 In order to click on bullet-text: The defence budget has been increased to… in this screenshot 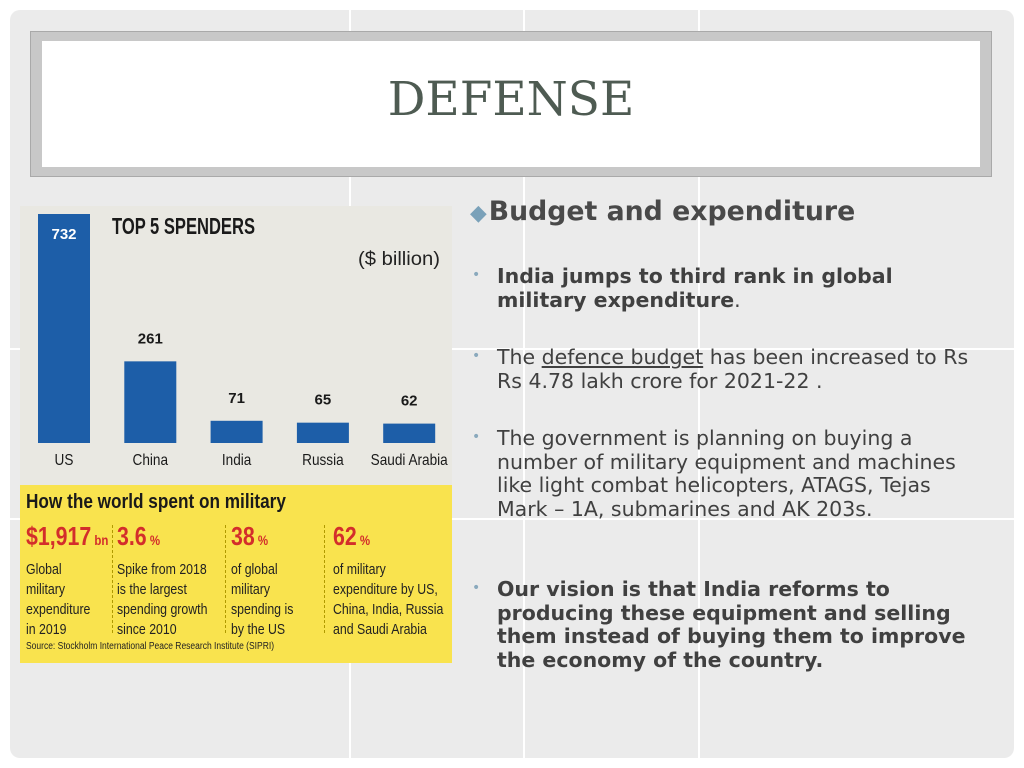, I will do `click(733, 369)`.